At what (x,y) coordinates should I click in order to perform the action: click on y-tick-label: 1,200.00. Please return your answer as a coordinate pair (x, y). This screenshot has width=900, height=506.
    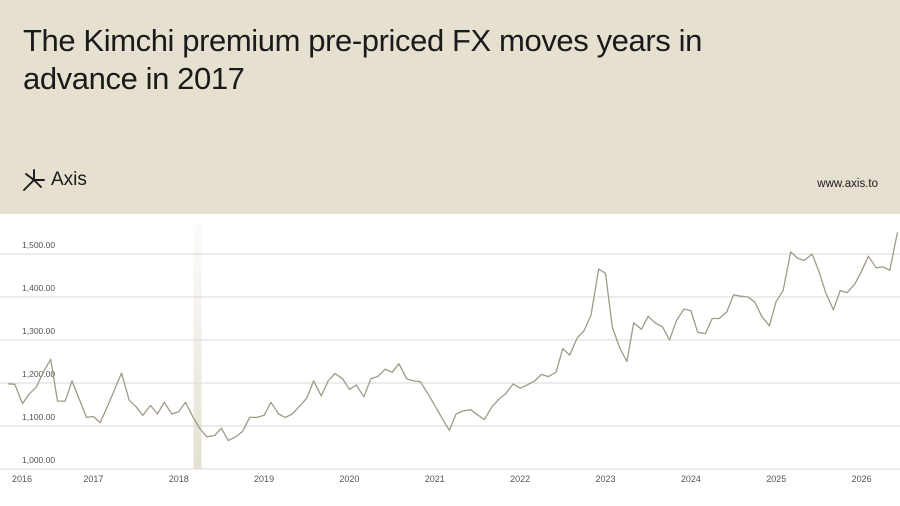
    Looking at the image, I should click on (38, 374).